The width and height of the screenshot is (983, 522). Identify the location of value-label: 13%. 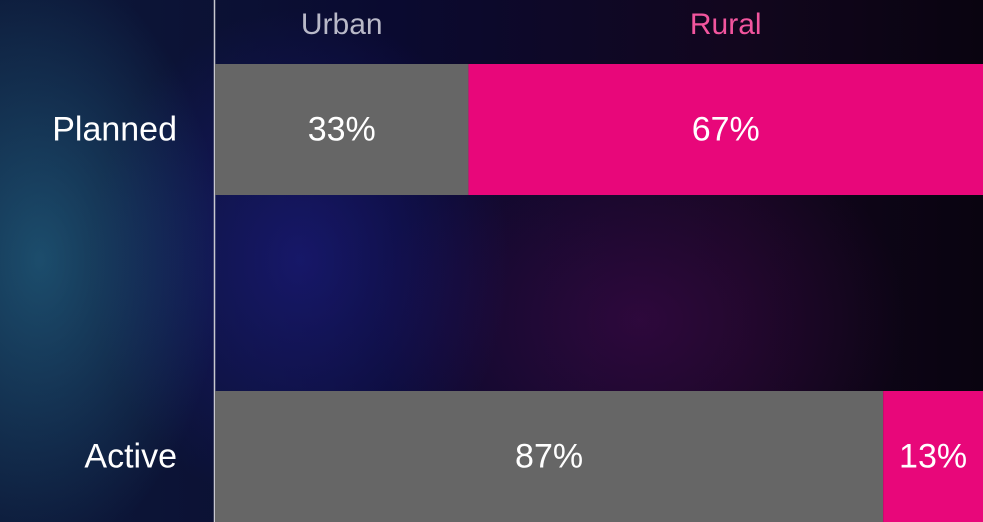
(933, 456).